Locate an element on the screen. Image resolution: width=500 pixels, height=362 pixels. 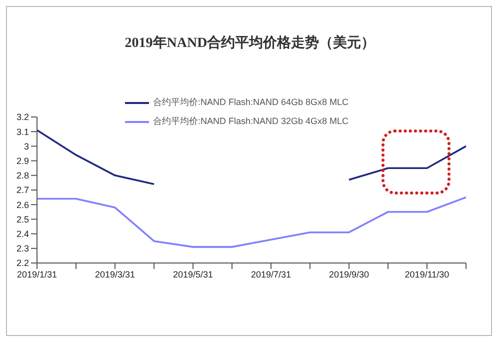
y-tick-label: 2.5 is located at coordinates (22, 219).